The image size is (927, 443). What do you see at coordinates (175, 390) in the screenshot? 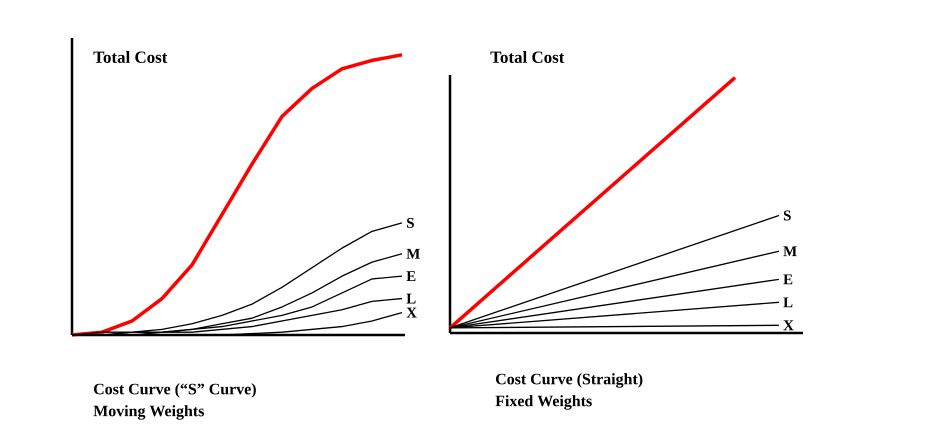
I see `text: Cost Curve (“S” Curve)` at bounding box center [175, 390].